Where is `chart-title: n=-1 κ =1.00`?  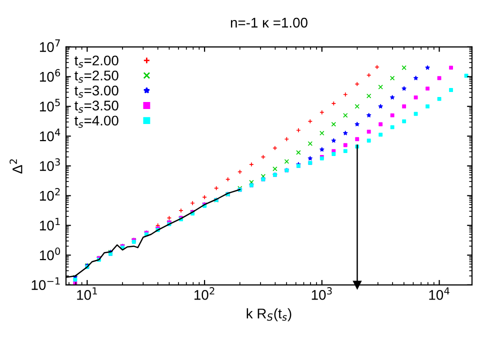 chart-title: n=-1 κ =1.00 is located at coordinates (269, 23).